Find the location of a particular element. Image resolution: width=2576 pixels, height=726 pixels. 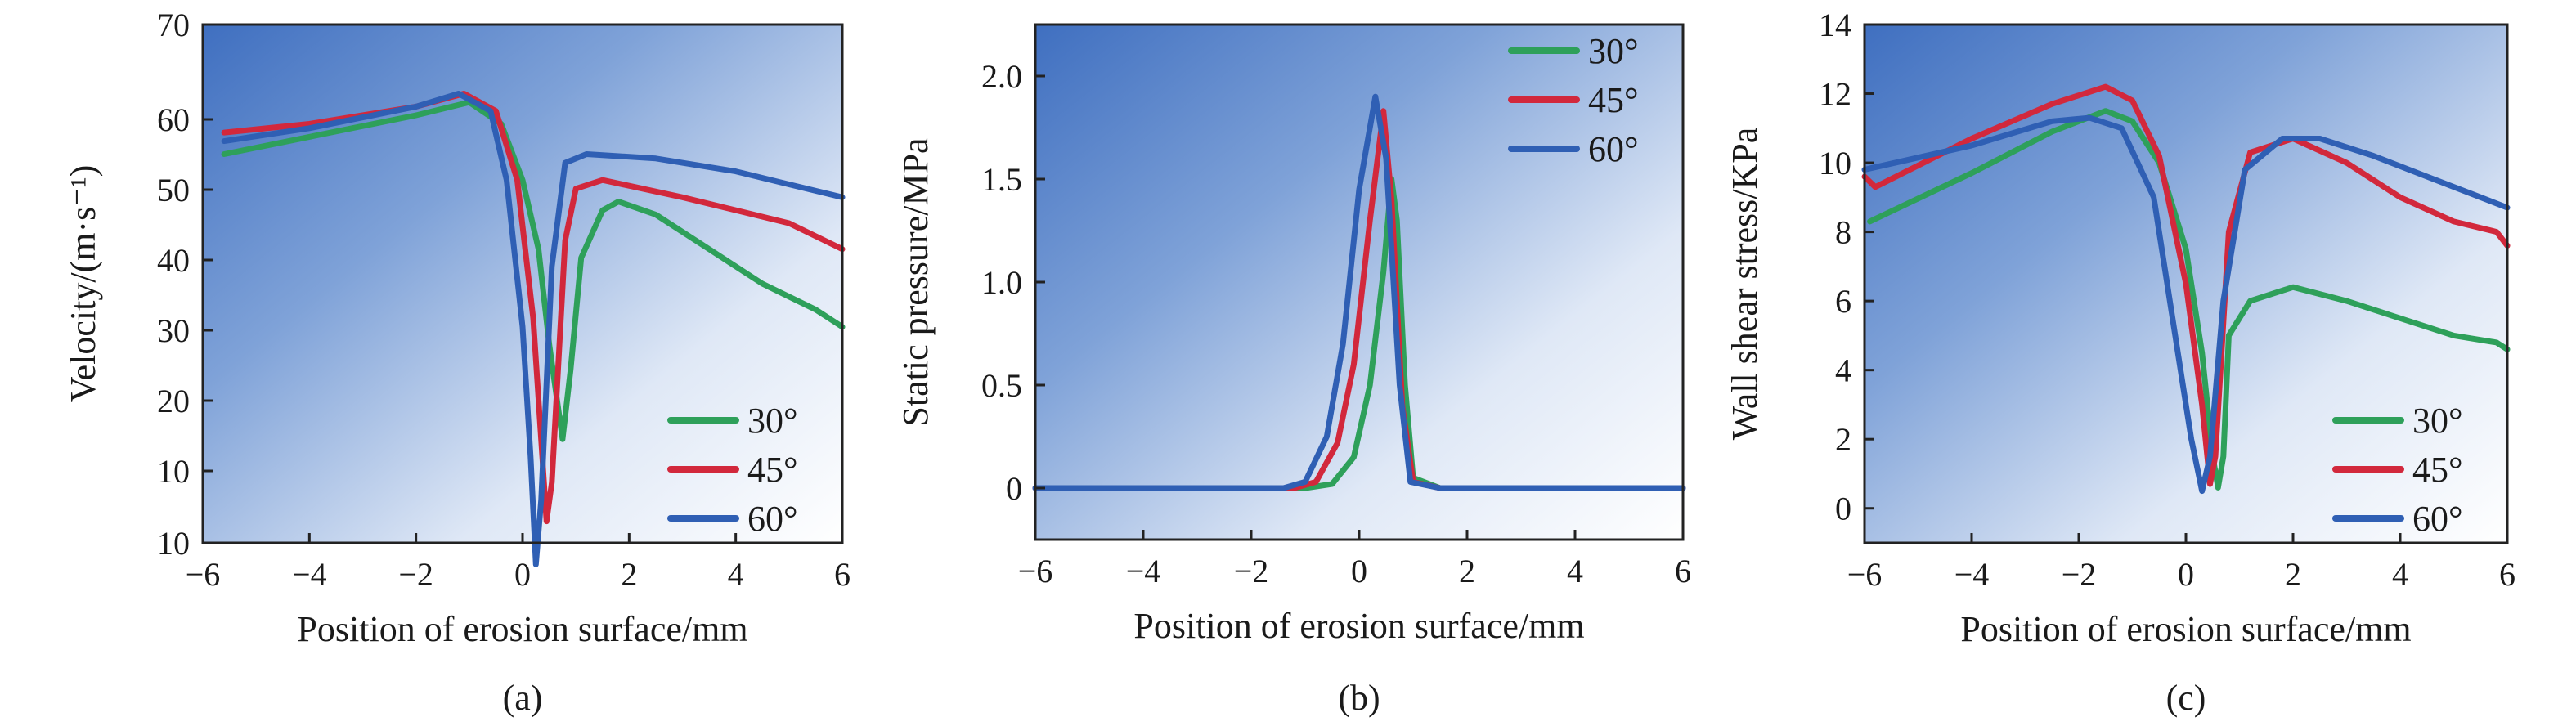

y-tick-label: 2 is located at coordinates (1843, 439).